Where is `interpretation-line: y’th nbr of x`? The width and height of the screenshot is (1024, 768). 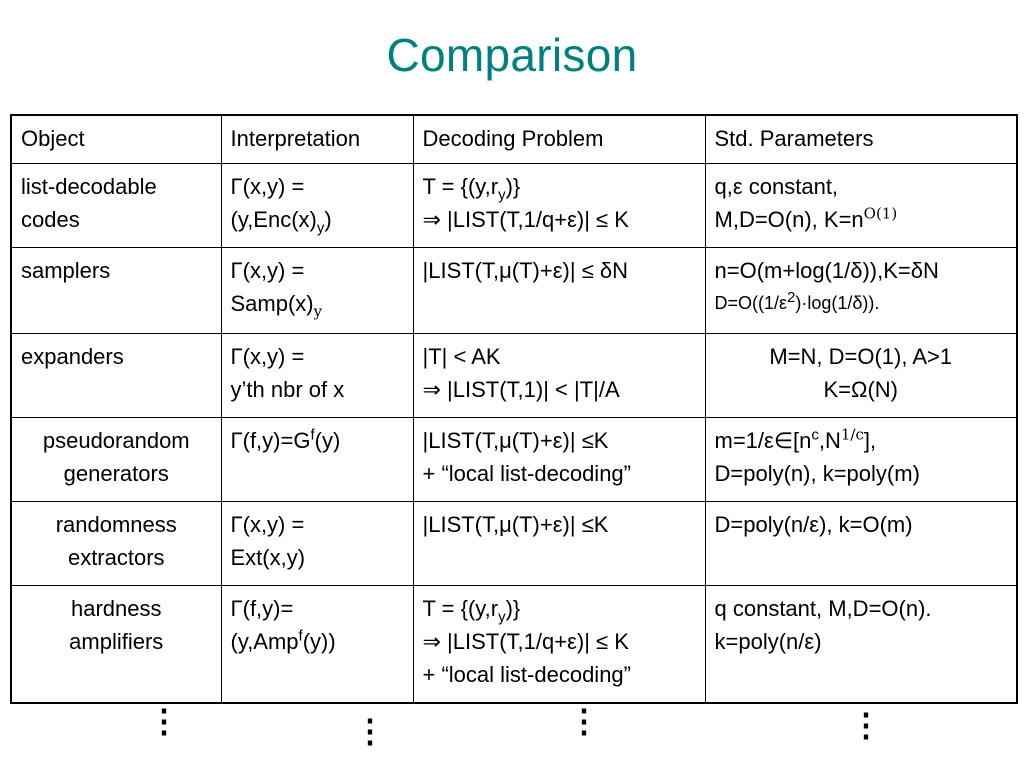
interpretation-line: y’th nbr of x is located at coordinates (287, 389).